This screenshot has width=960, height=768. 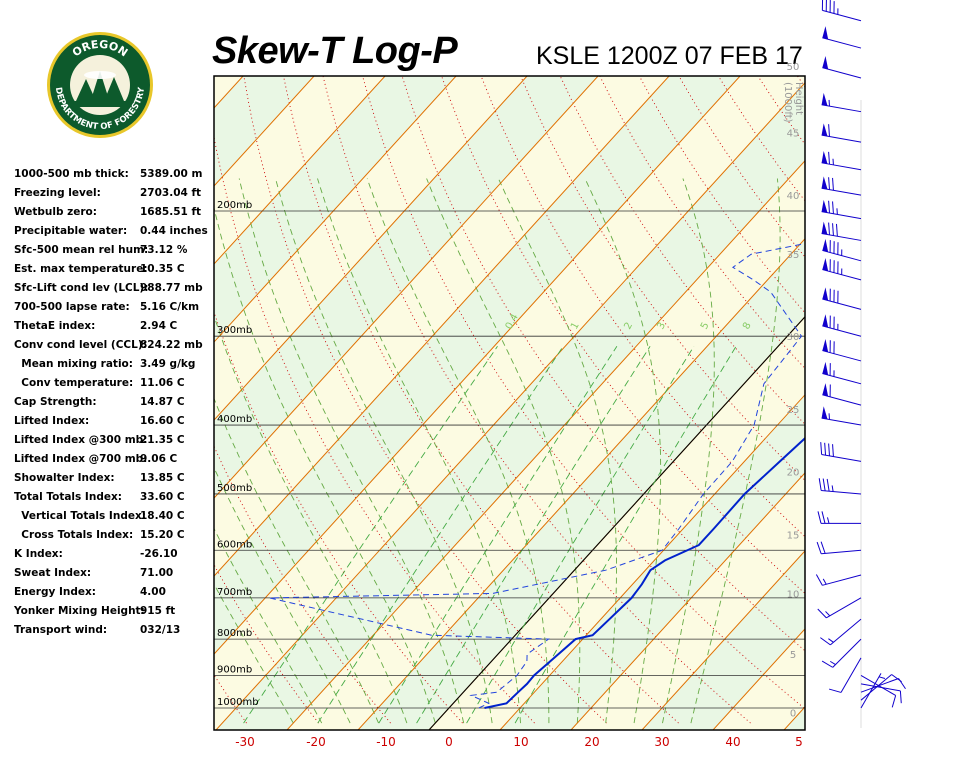 I want to click on index-label: Vertical Totals Index:, so click(x=80, y=516).